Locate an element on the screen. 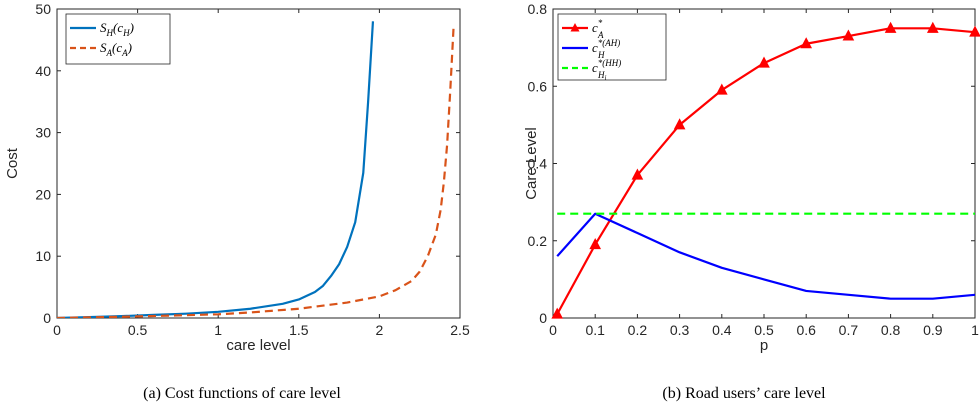  x-tick-label: 0.9 is located at coordinates (933, 330).